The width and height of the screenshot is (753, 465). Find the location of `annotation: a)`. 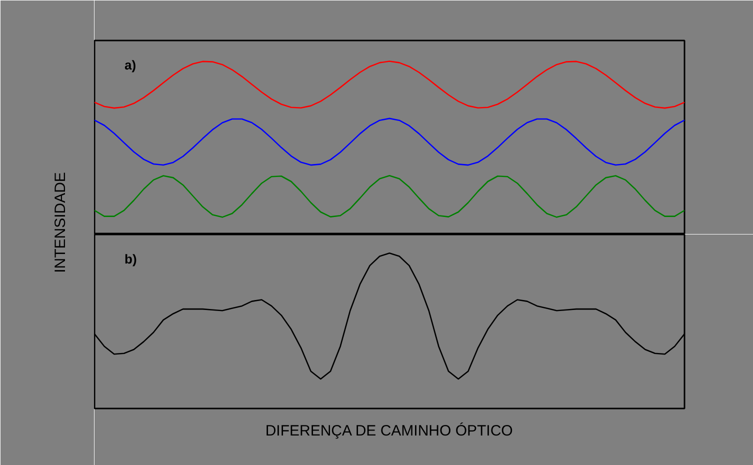

annotation: a) is located at coordinates (130, 65).